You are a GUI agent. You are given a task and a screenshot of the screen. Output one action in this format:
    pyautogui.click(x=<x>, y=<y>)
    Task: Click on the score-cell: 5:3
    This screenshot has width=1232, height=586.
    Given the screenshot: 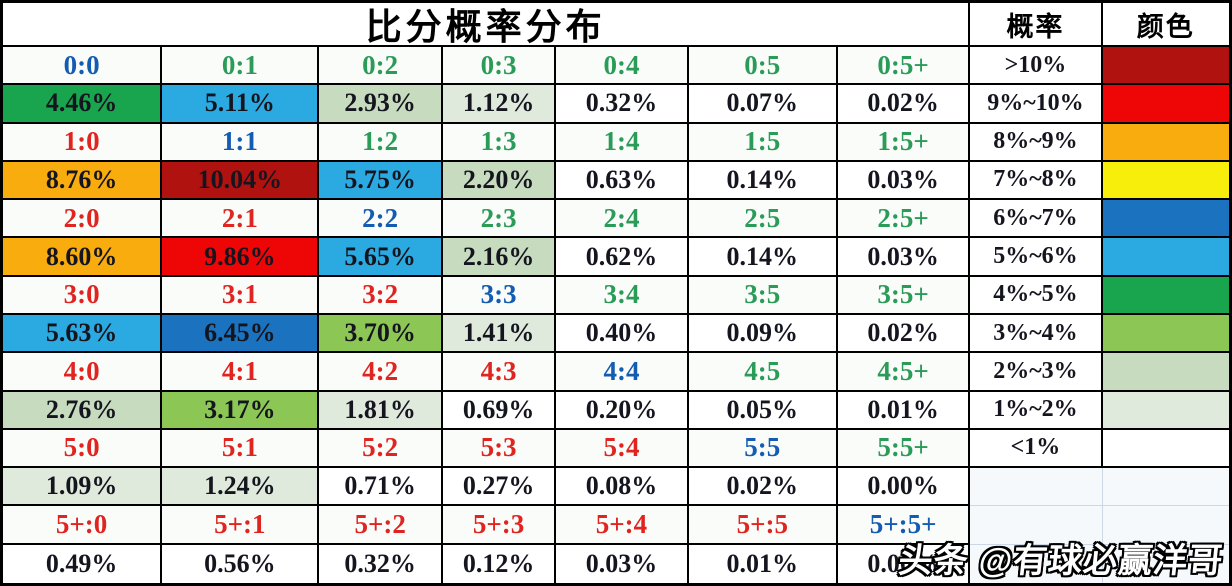 What is the action you would take?
    pyautogui.click(x=499, y=449)
    